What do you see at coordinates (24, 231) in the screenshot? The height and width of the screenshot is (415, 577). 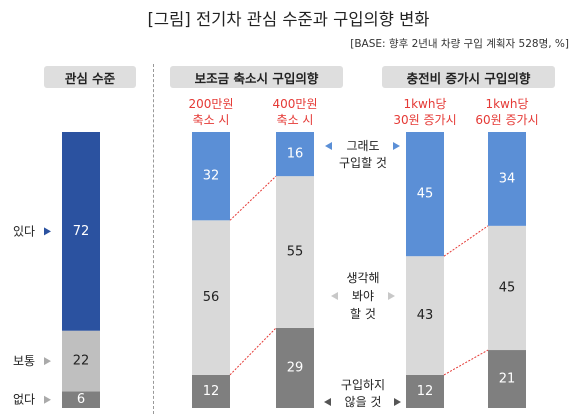 I see `side-label-have: 있다` at bounding box center [24, 231].